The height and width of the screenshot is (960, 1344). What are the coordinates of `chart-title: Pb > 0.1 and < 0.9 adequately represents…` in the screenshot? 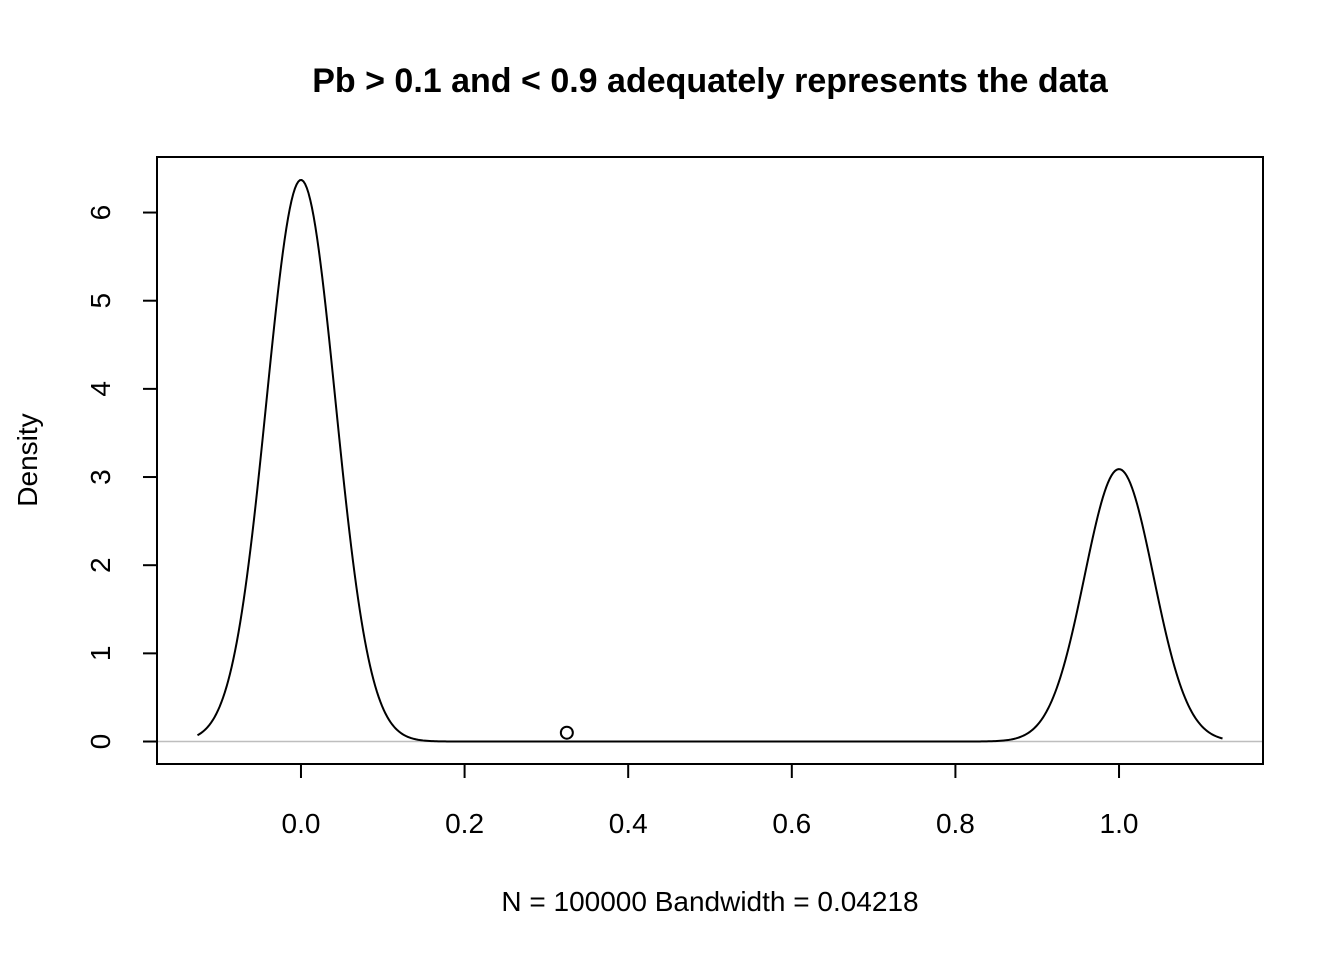 It's located at (710, 81).